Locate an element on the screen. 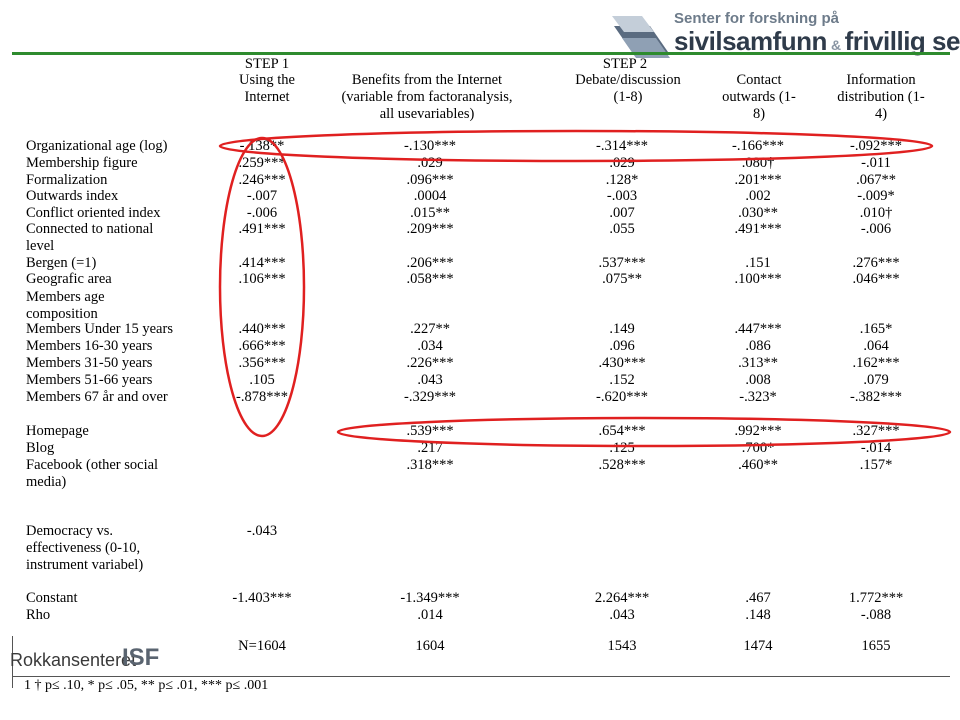  logo-line1: Senter for forskning på is located at coordinates (757, 18).